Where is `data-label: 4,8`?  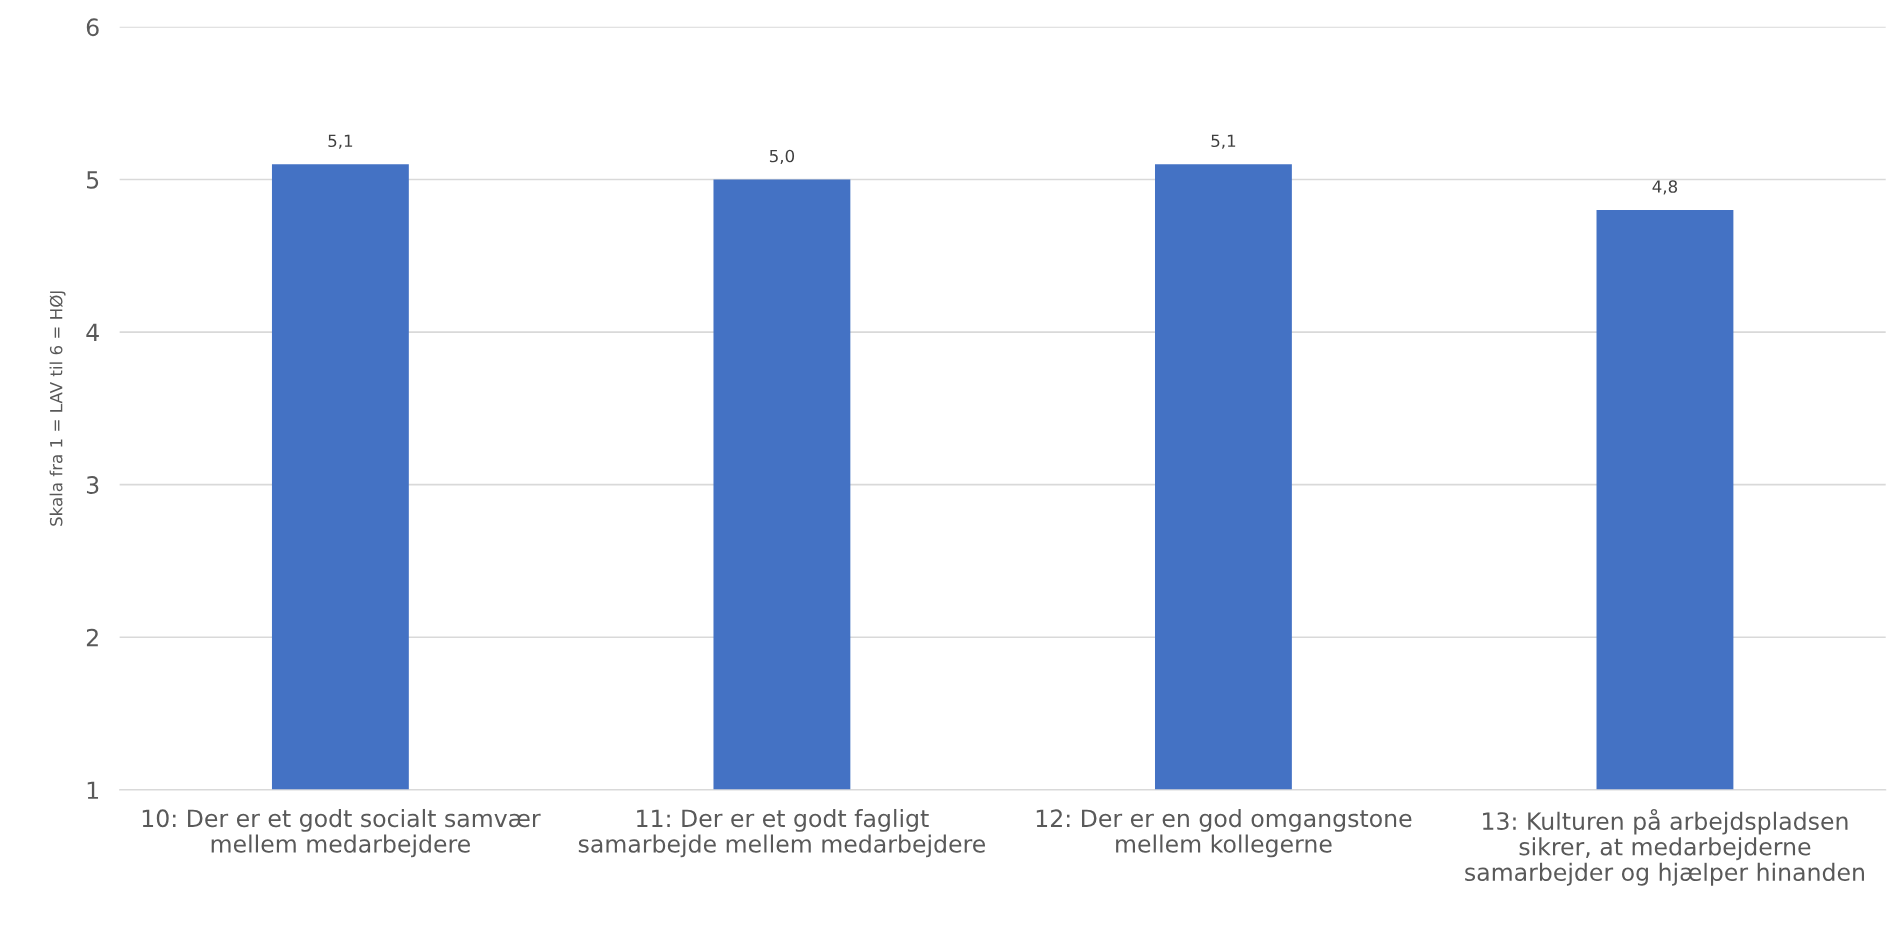 data-label: 4,8 is located at coordinates (1665, 187).